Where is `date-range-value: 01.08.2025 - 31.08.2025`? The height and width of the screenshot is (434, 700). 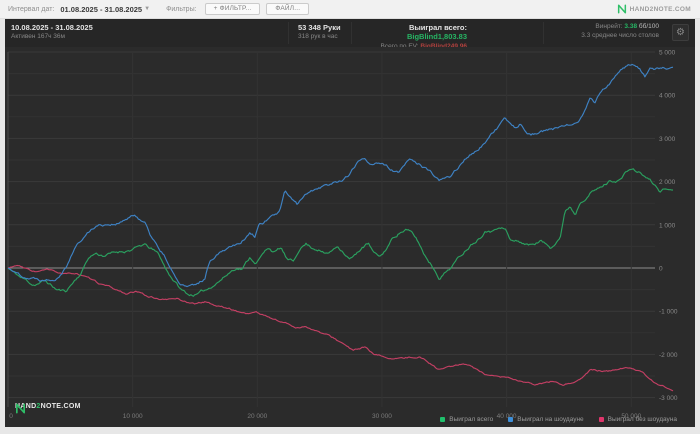 date-range-value: 01.08.2025 - 31.08.2025 is located at coordinates (101, 9).